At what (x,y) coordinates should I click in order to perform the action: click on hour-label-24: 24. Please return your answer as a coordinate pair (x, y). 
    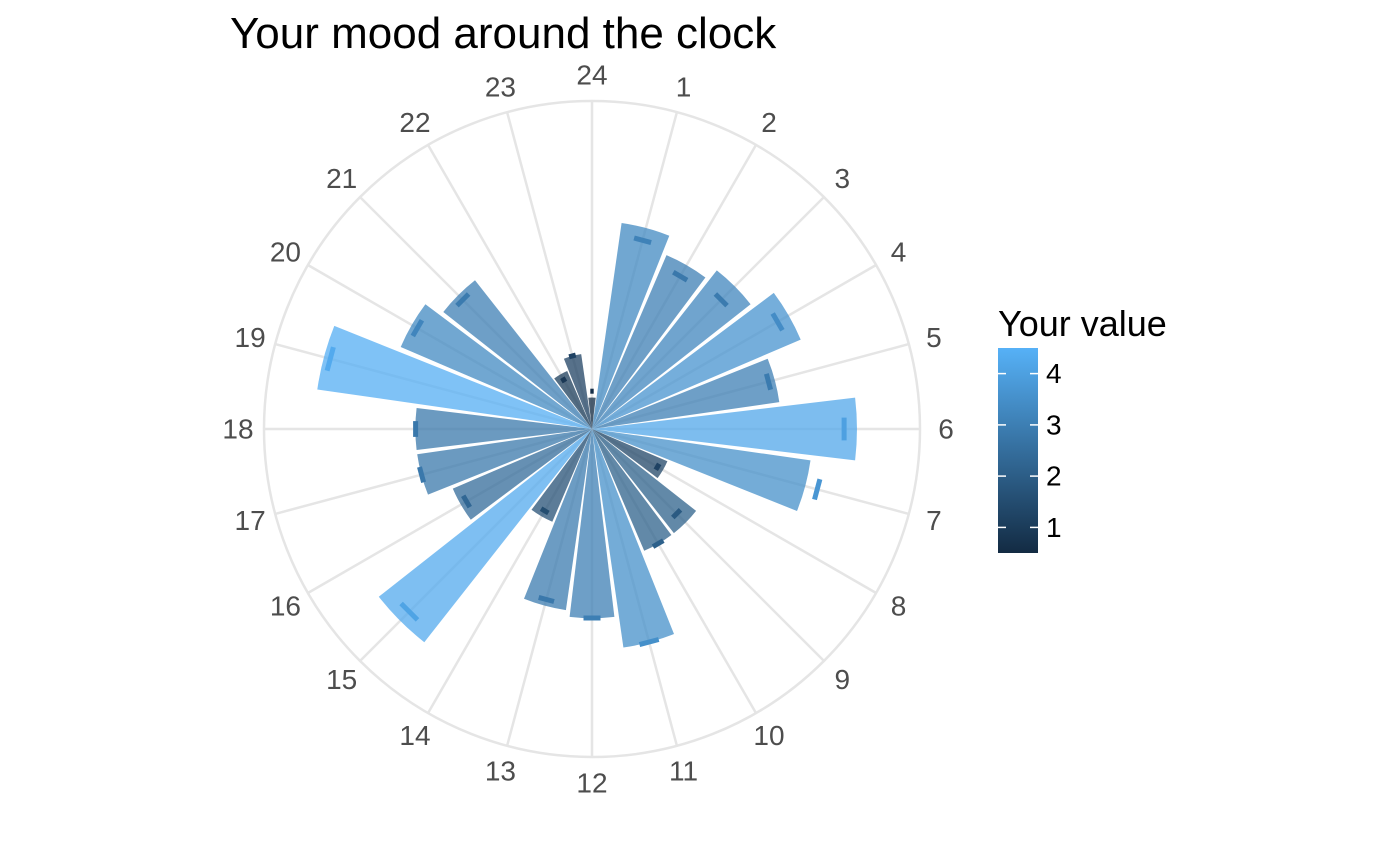
    Looking at the image, I should click on (591, 75).